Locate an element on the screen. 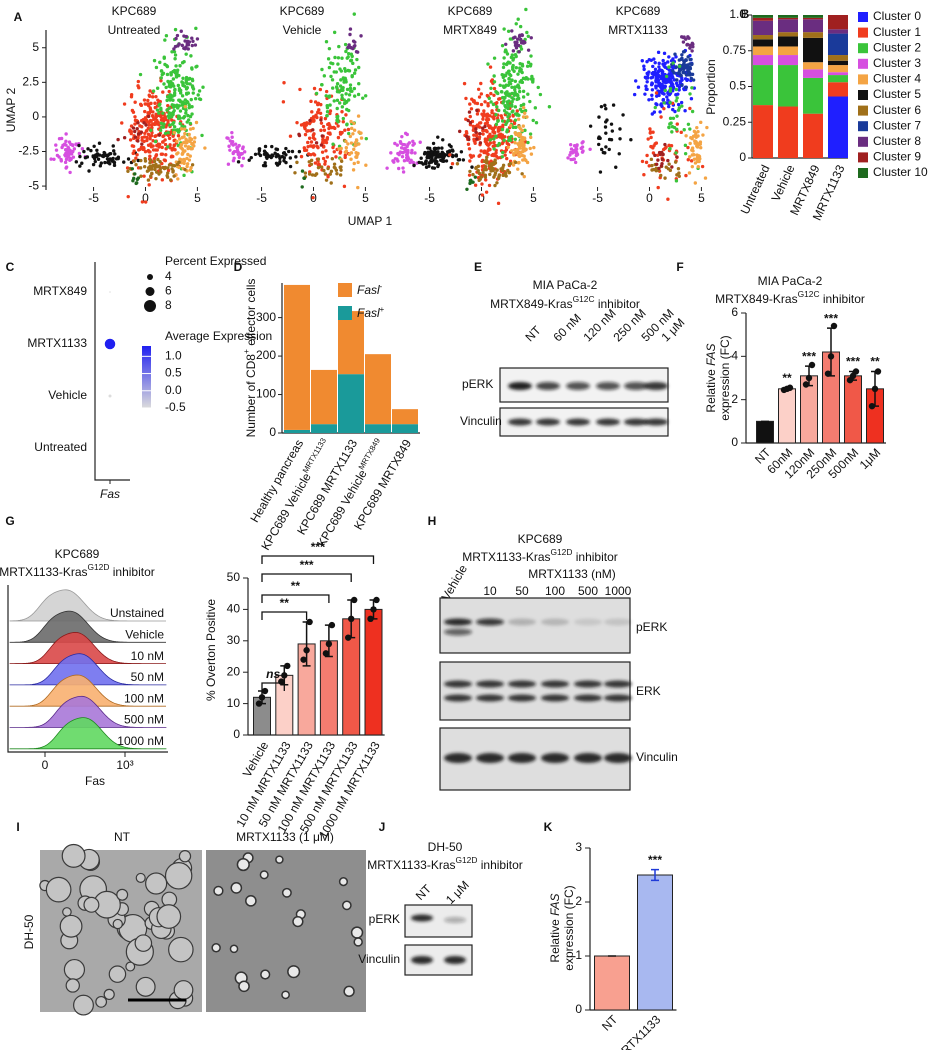 This screenshot has height=1050, width=931. legend-swatch is located at coordinates (345, 313).